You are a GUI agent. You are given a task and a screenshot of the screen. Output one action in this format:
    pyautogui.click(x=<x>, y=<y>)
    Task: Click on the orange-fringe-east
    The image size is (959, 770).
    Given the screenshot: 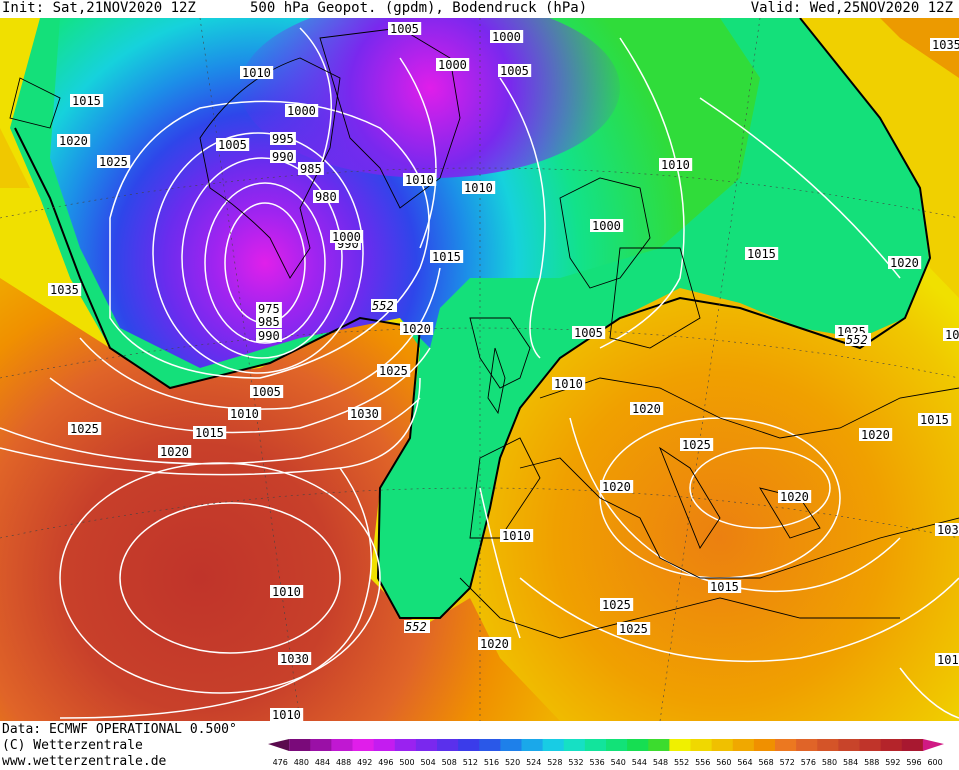 What is the action you would take?
    pyautogui.click(x=919, y=48)
    